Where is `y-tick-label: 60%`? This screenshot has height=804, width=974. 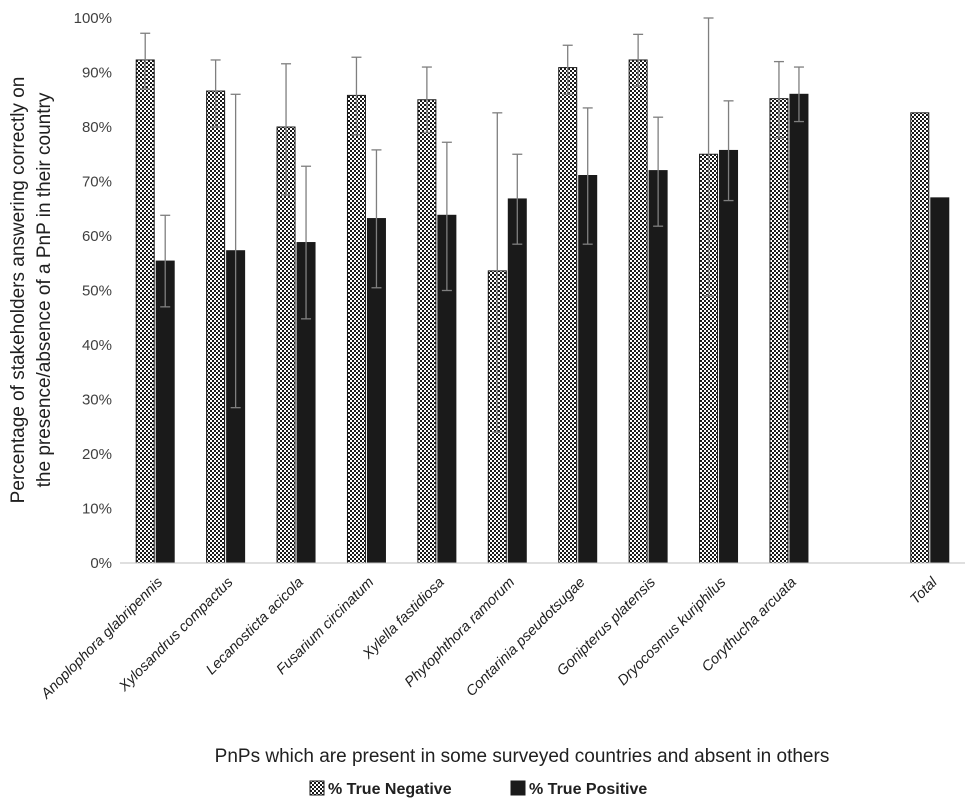
y-tick-label: 60% is located at coordinates (97, 236).